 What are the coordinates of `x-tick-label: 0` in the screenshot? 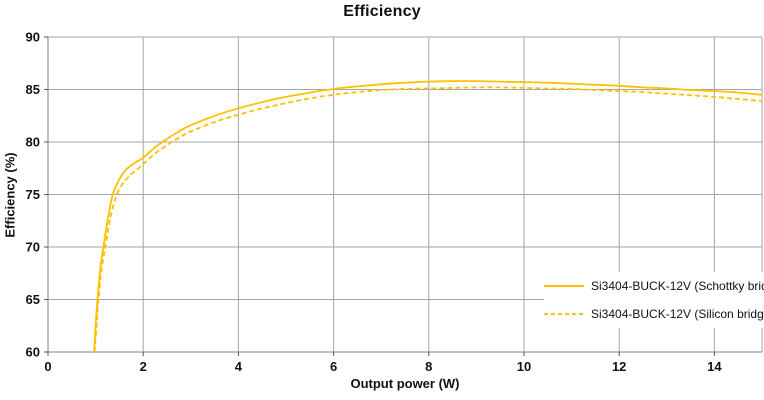 It's located at (47, 366).